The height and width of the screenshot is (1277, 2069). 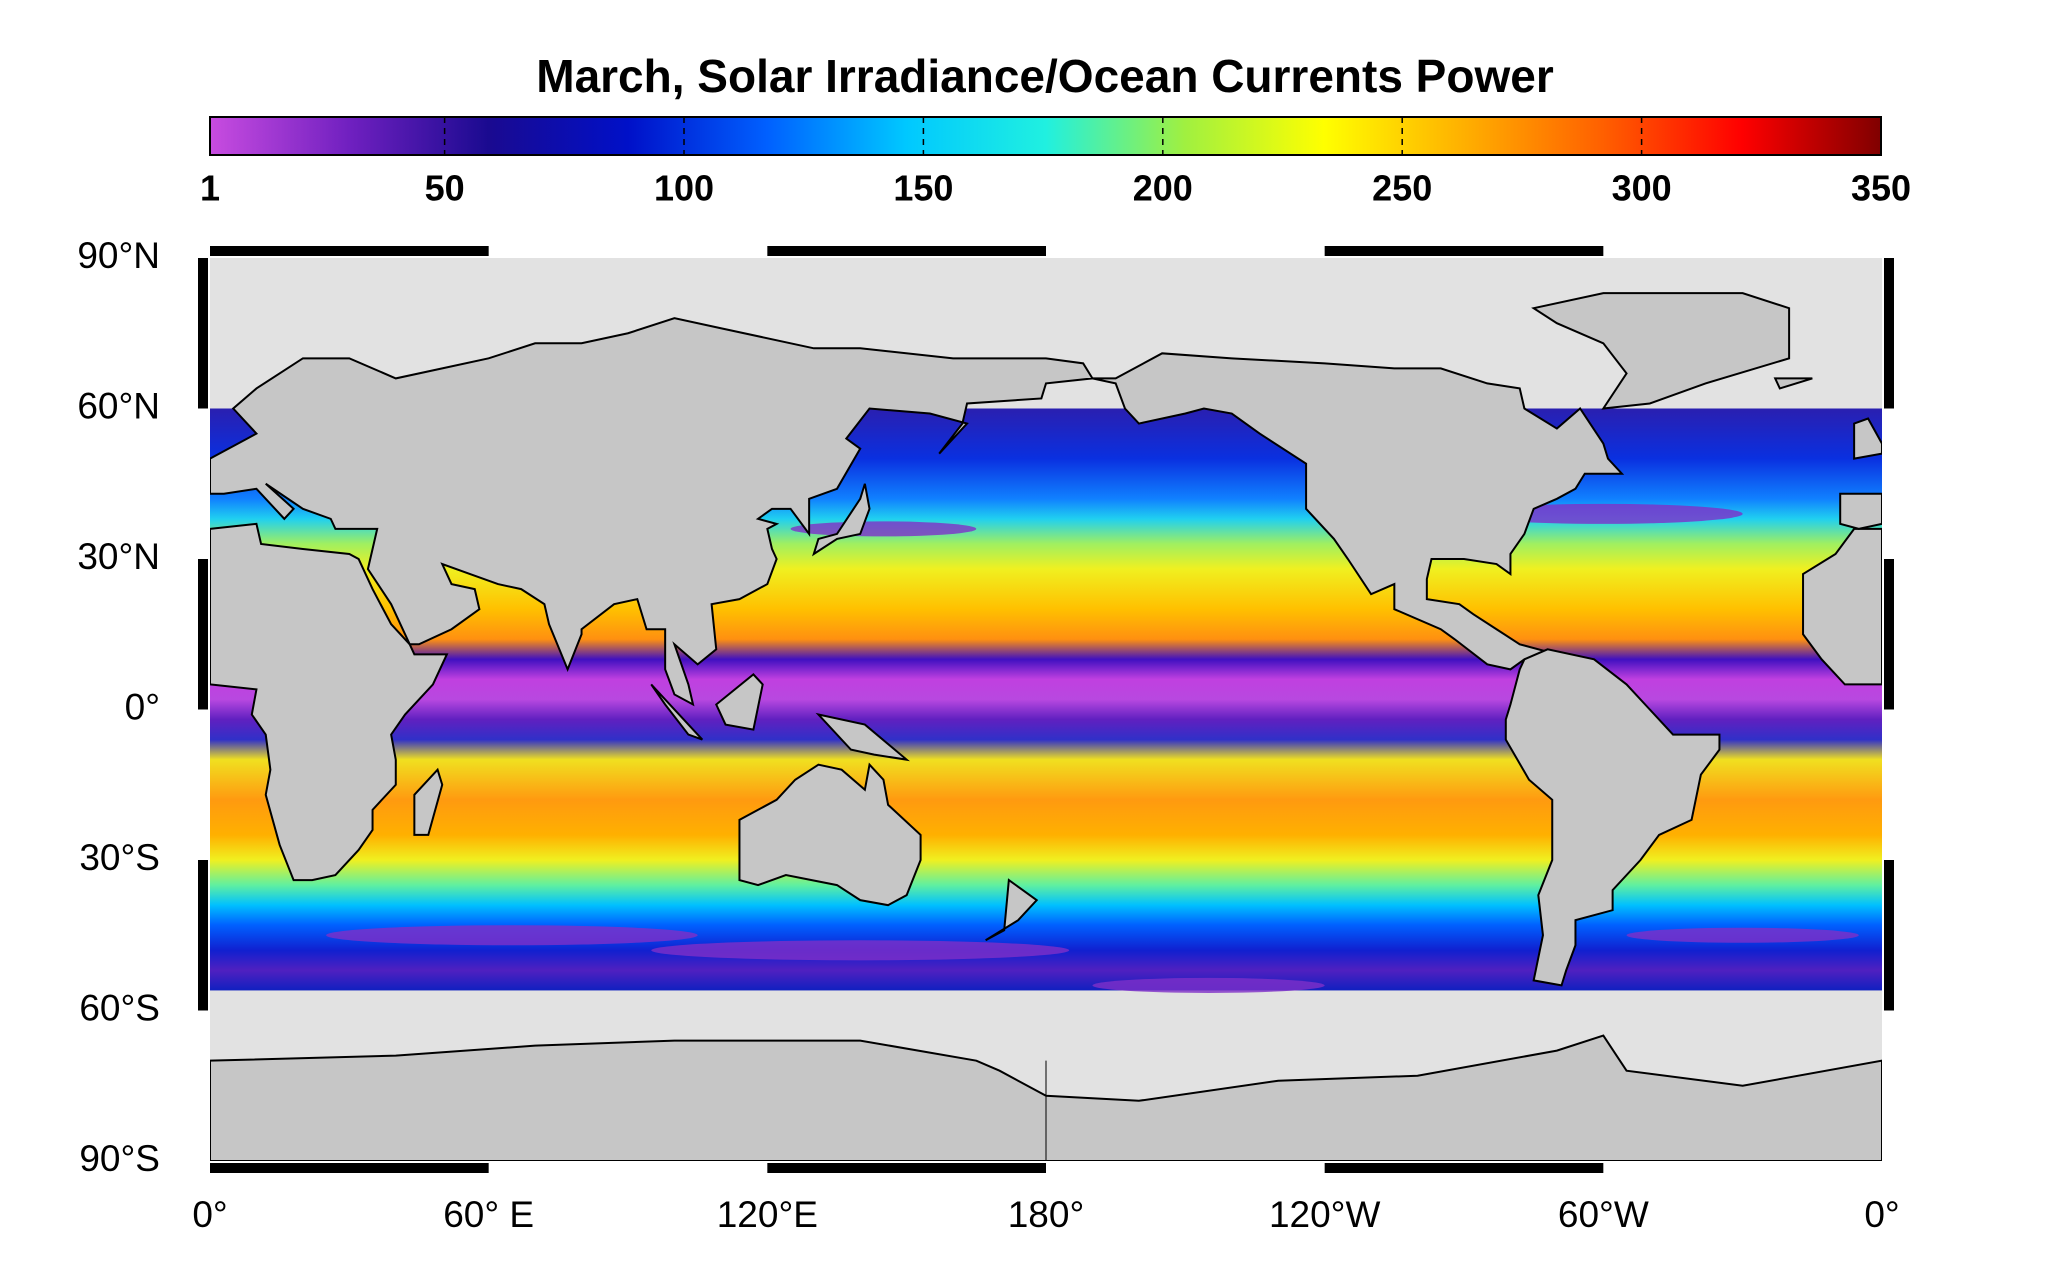 What do you see at coordinates (445, 188) in the screenshot?
I see `colorbar-tick-label: 50` at bounding box center [445, 188].